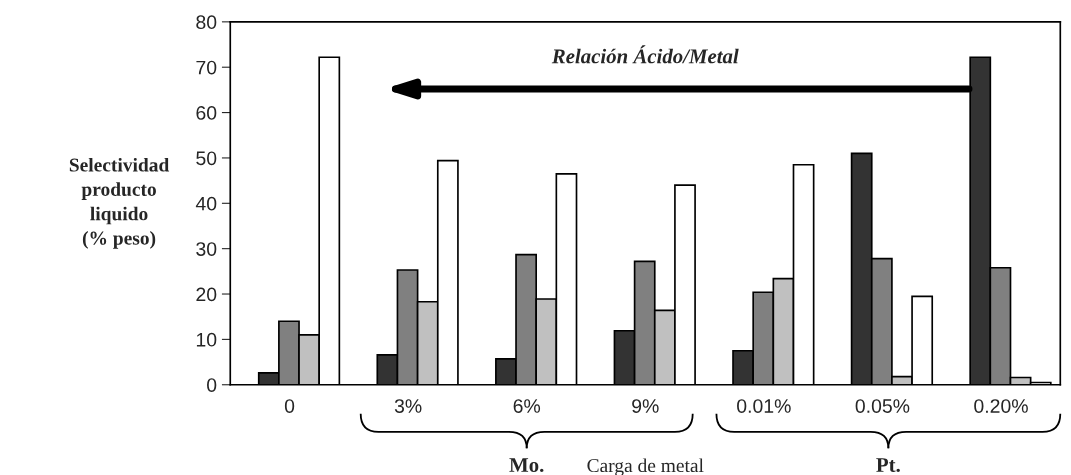  I want to click on annotation: Relación Ácido/Metal, so click(645, 54).